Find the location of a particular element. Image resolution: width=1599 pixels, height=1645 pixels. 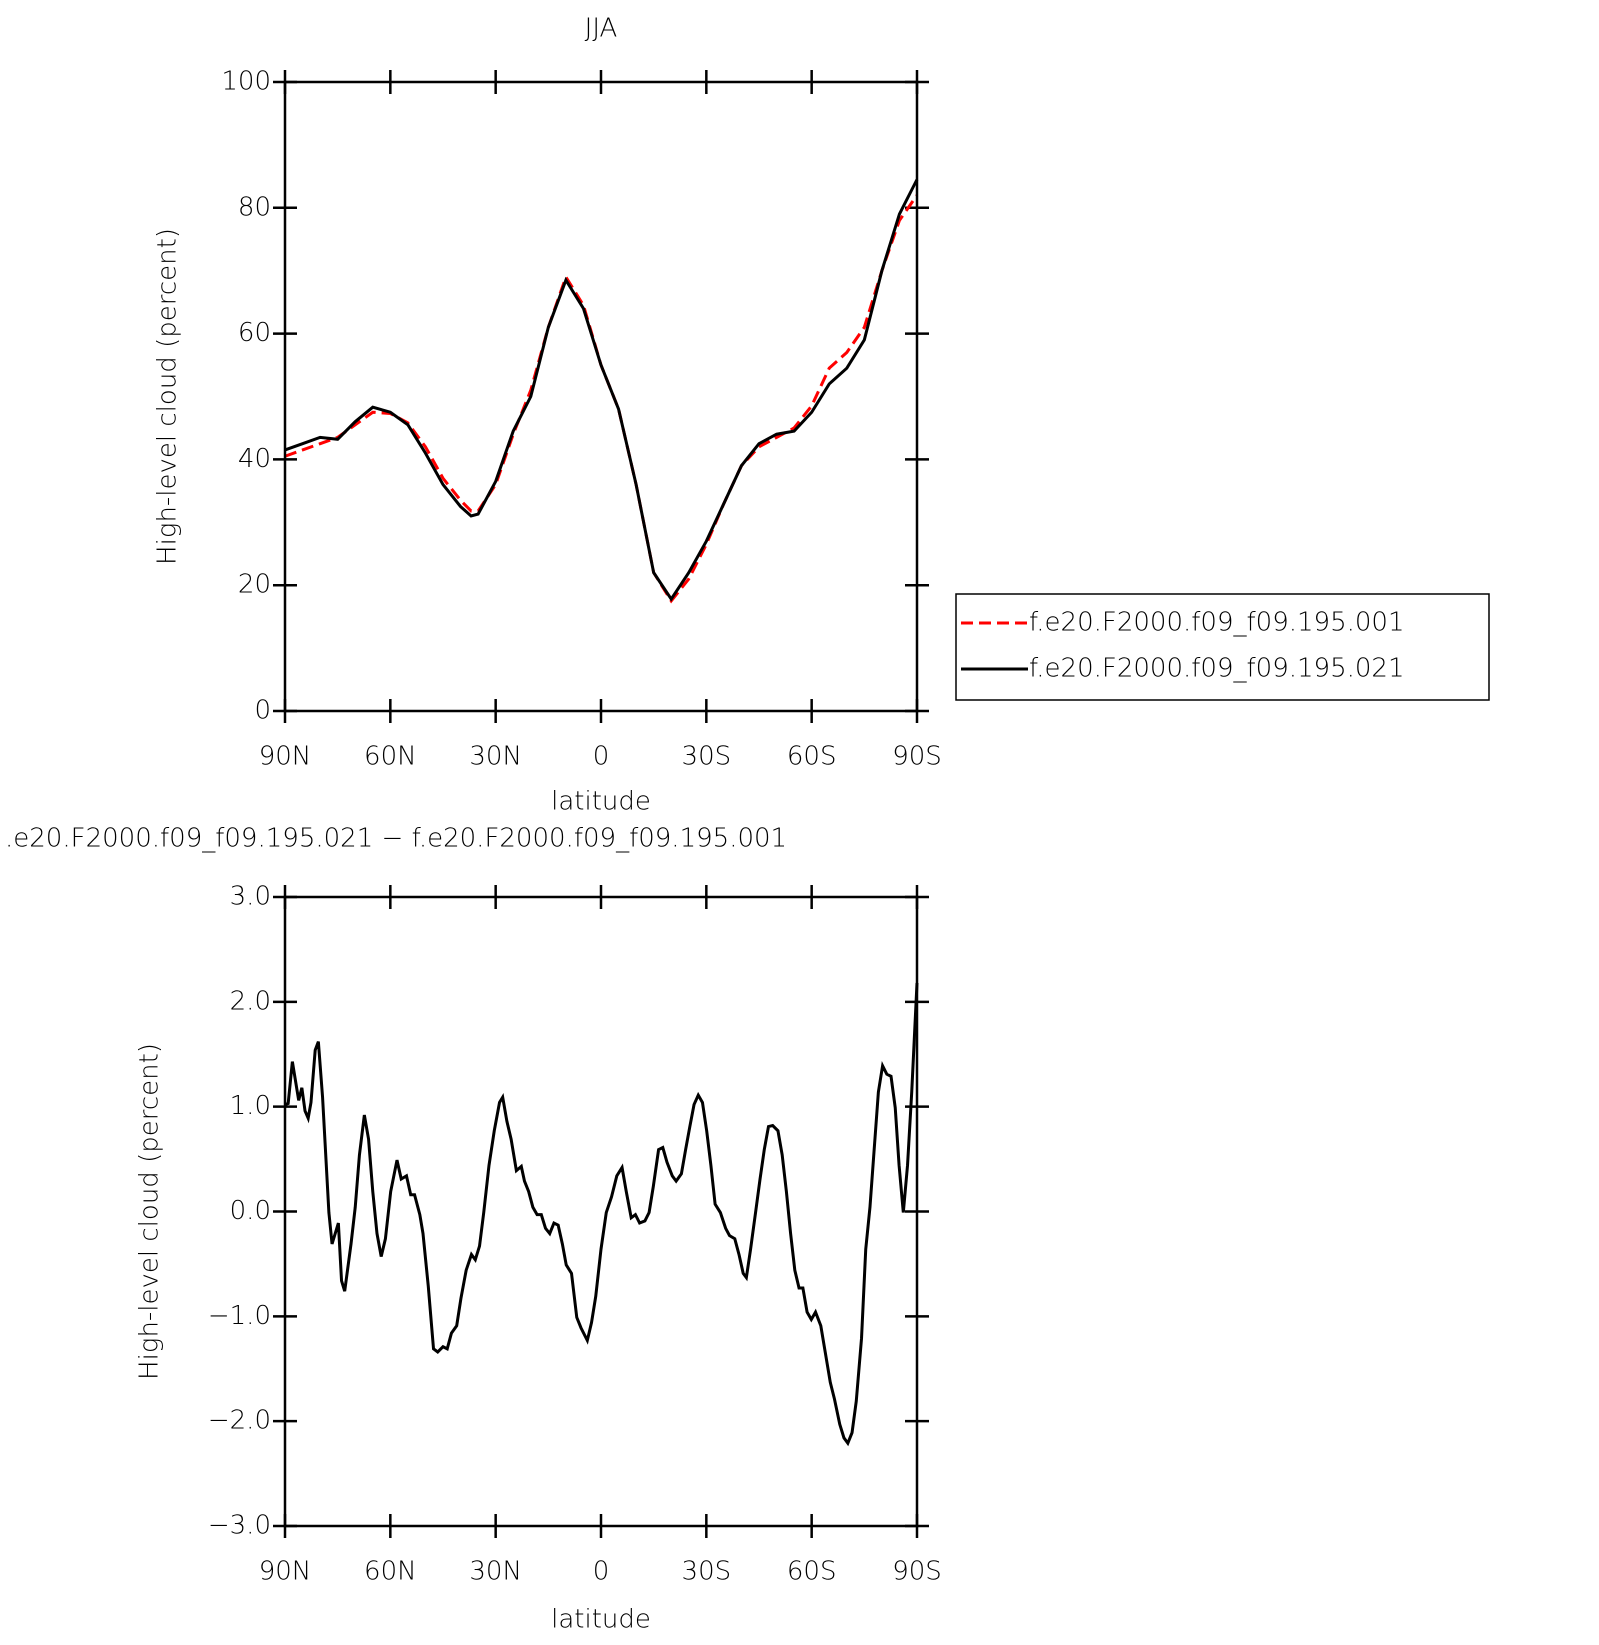

y-tick-label: 100 is located at coordinates (246, 82).